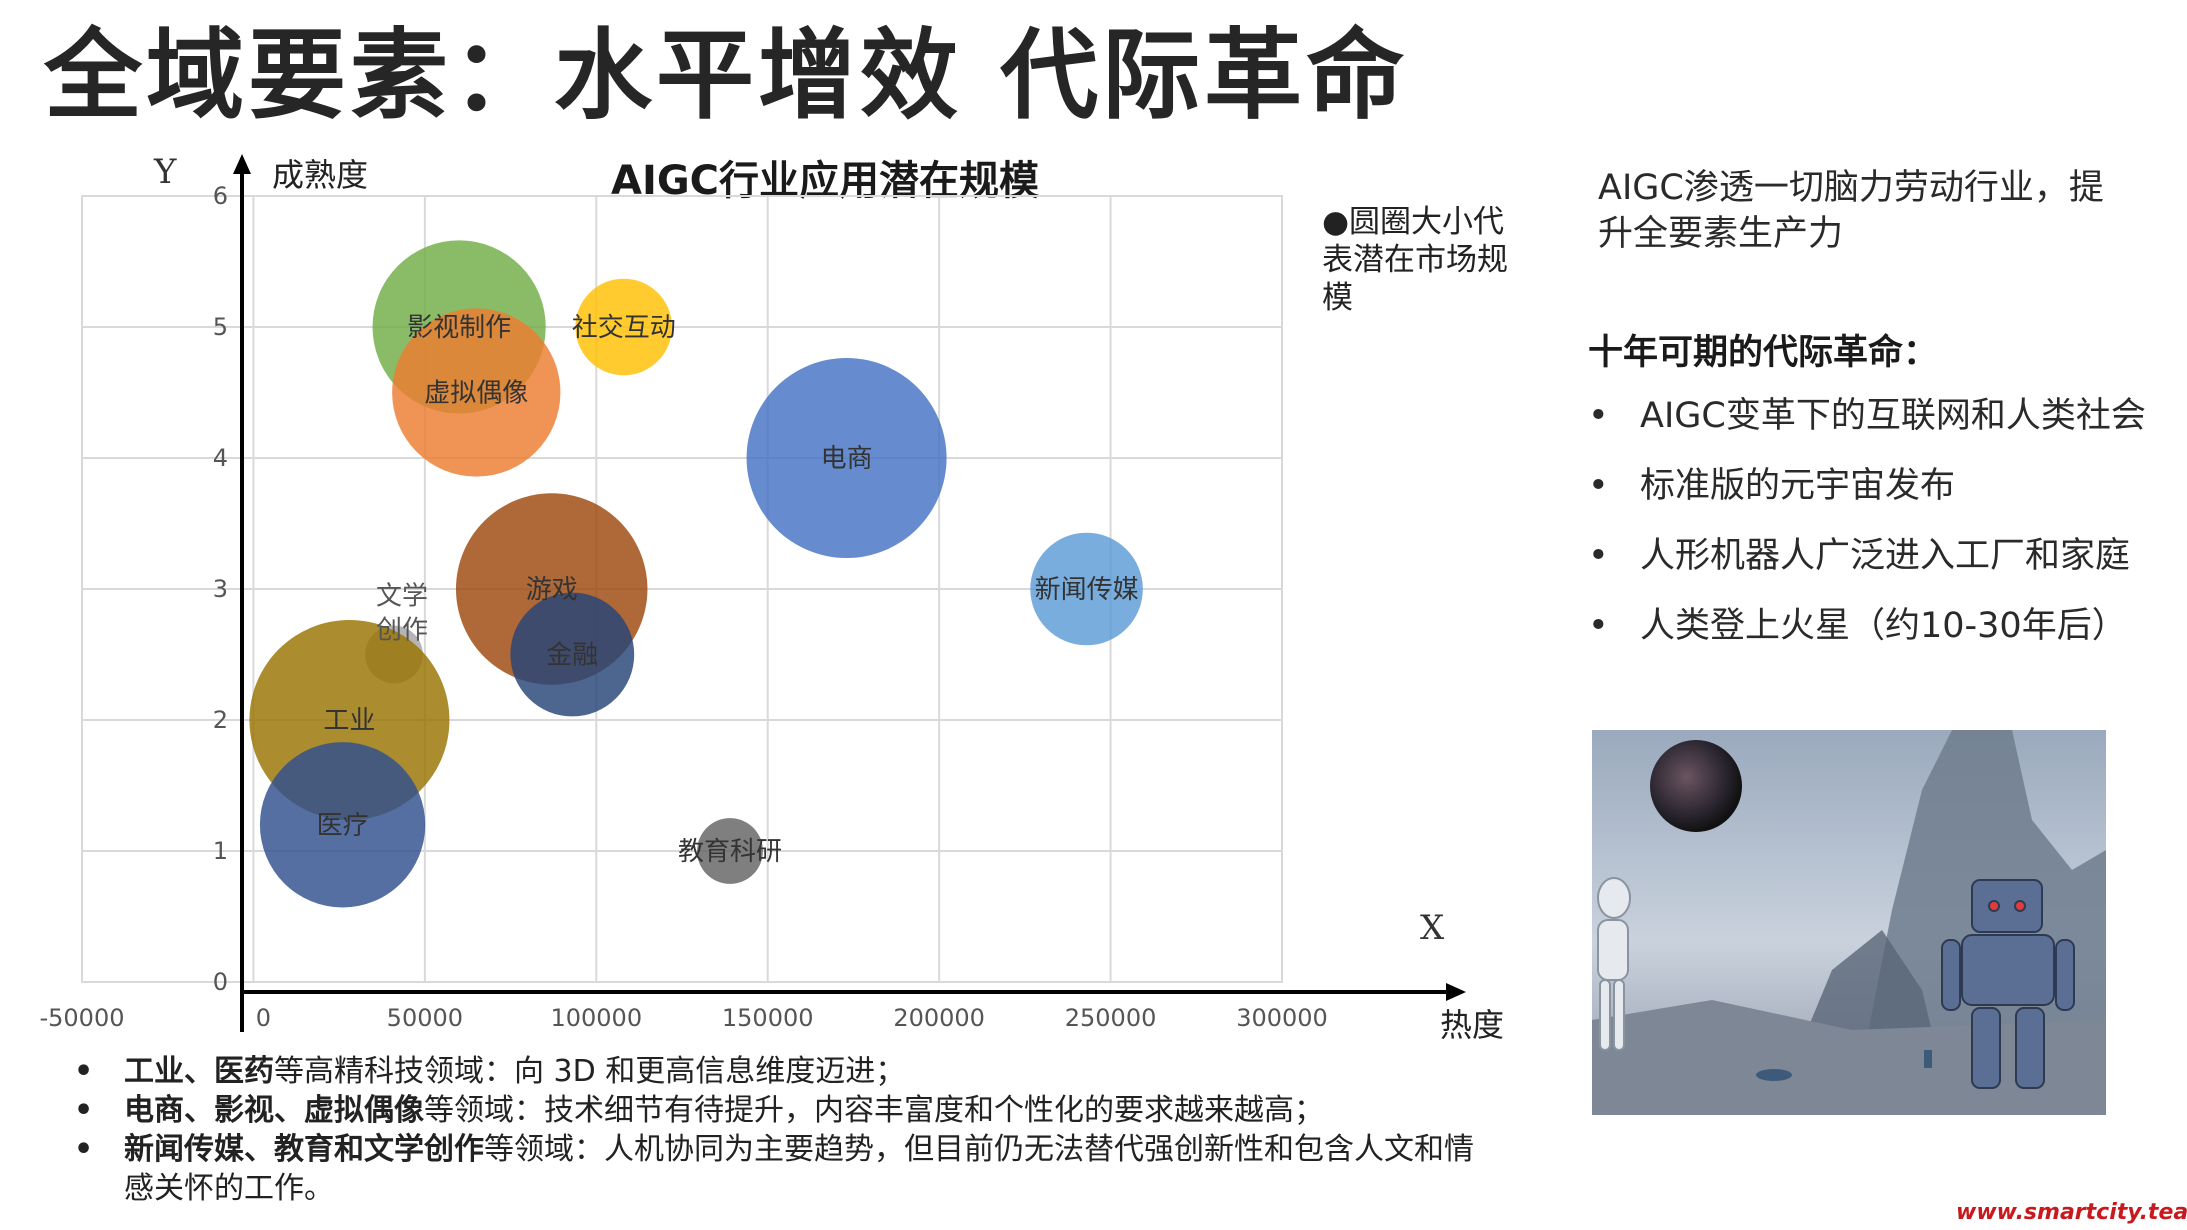  What do you see at coordinates (1849, 922) in the screenshot?
I see `robots-planet-image` at bounding box center [1849, 922].